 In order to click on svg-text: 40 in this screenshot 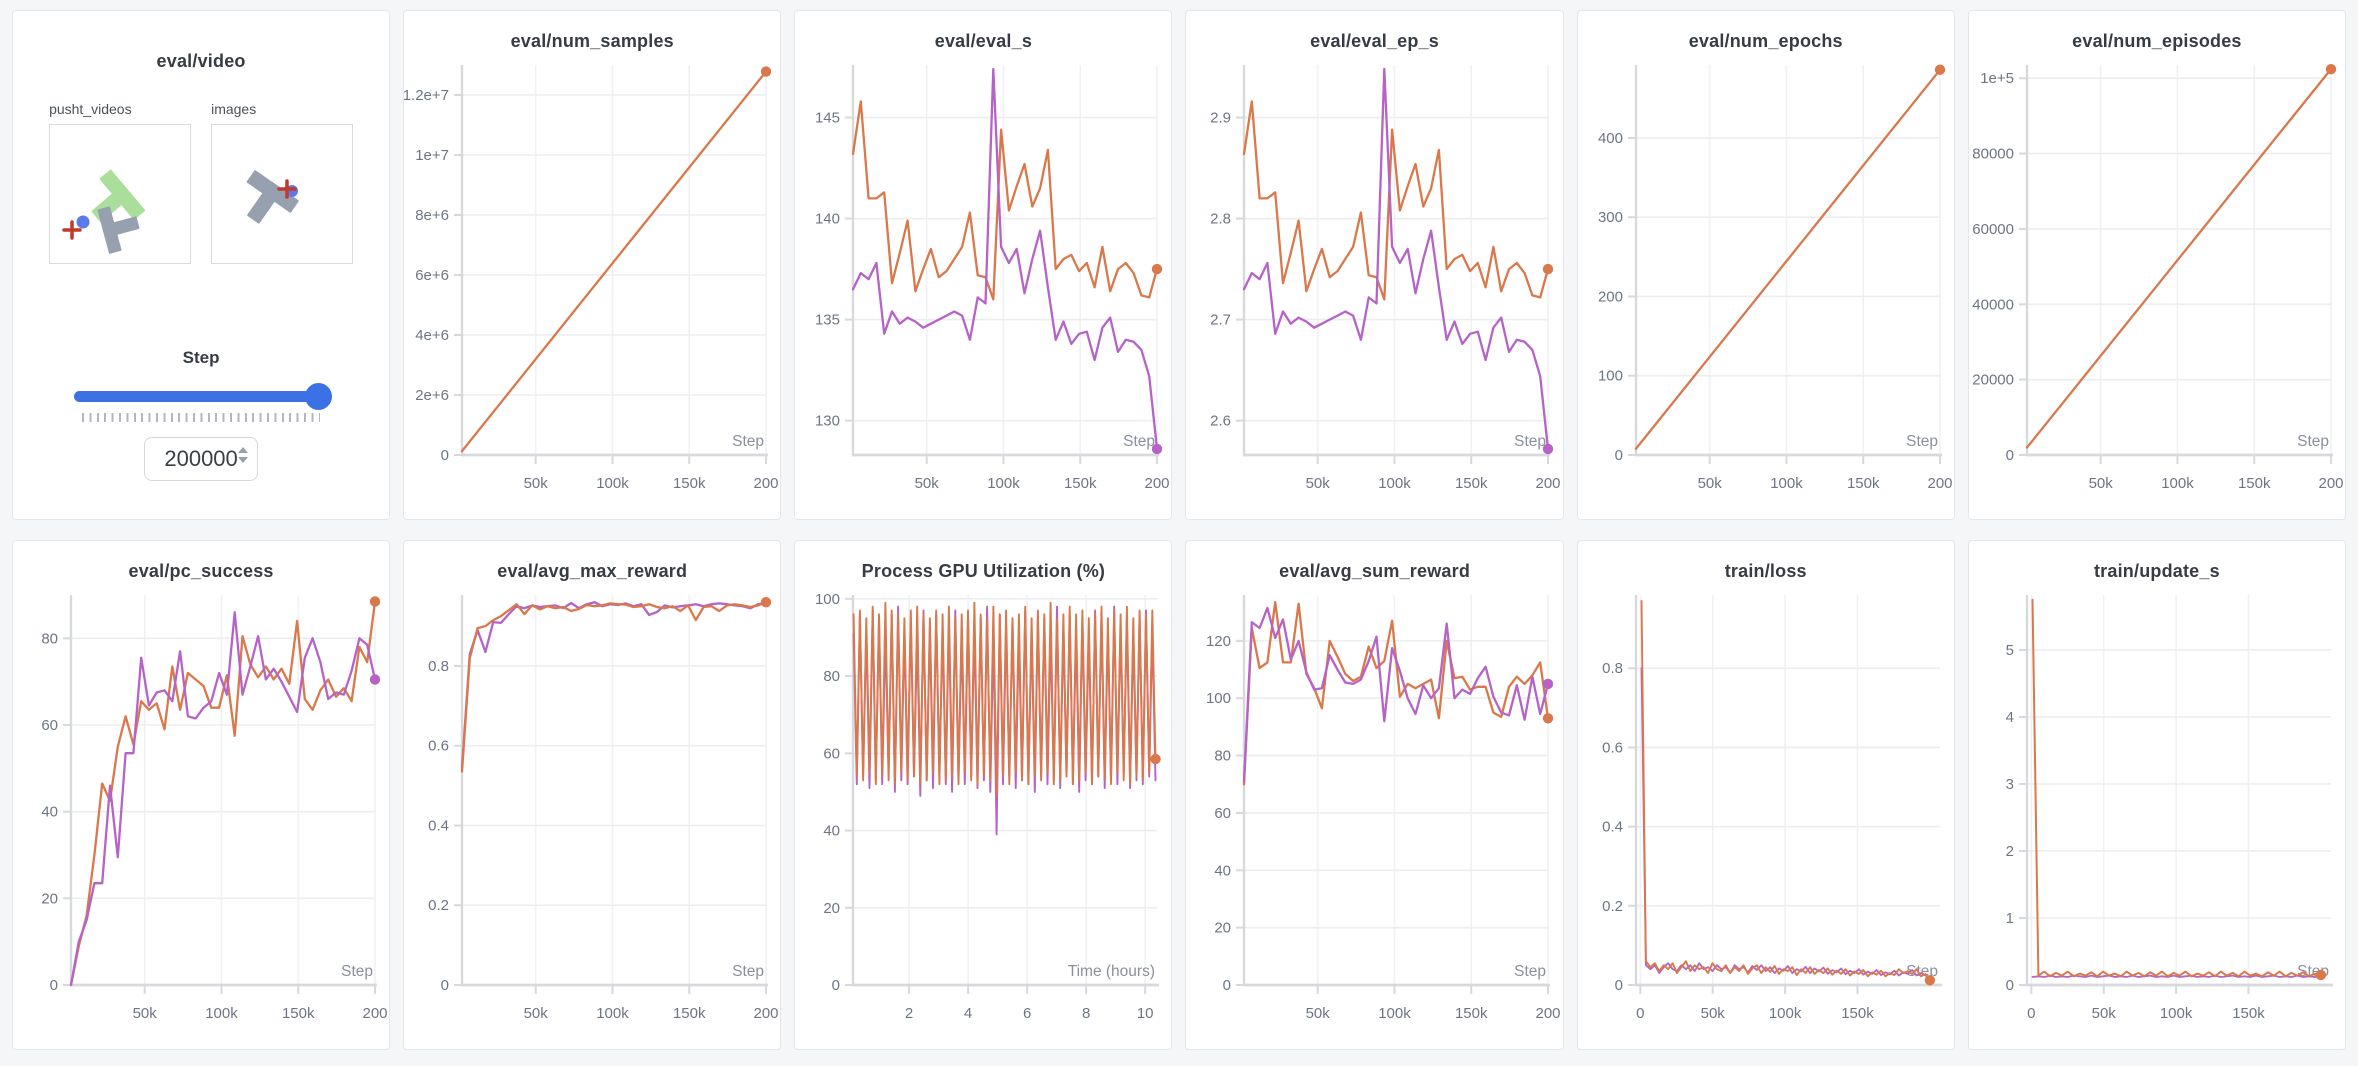, I will do `click(49, 812)`.